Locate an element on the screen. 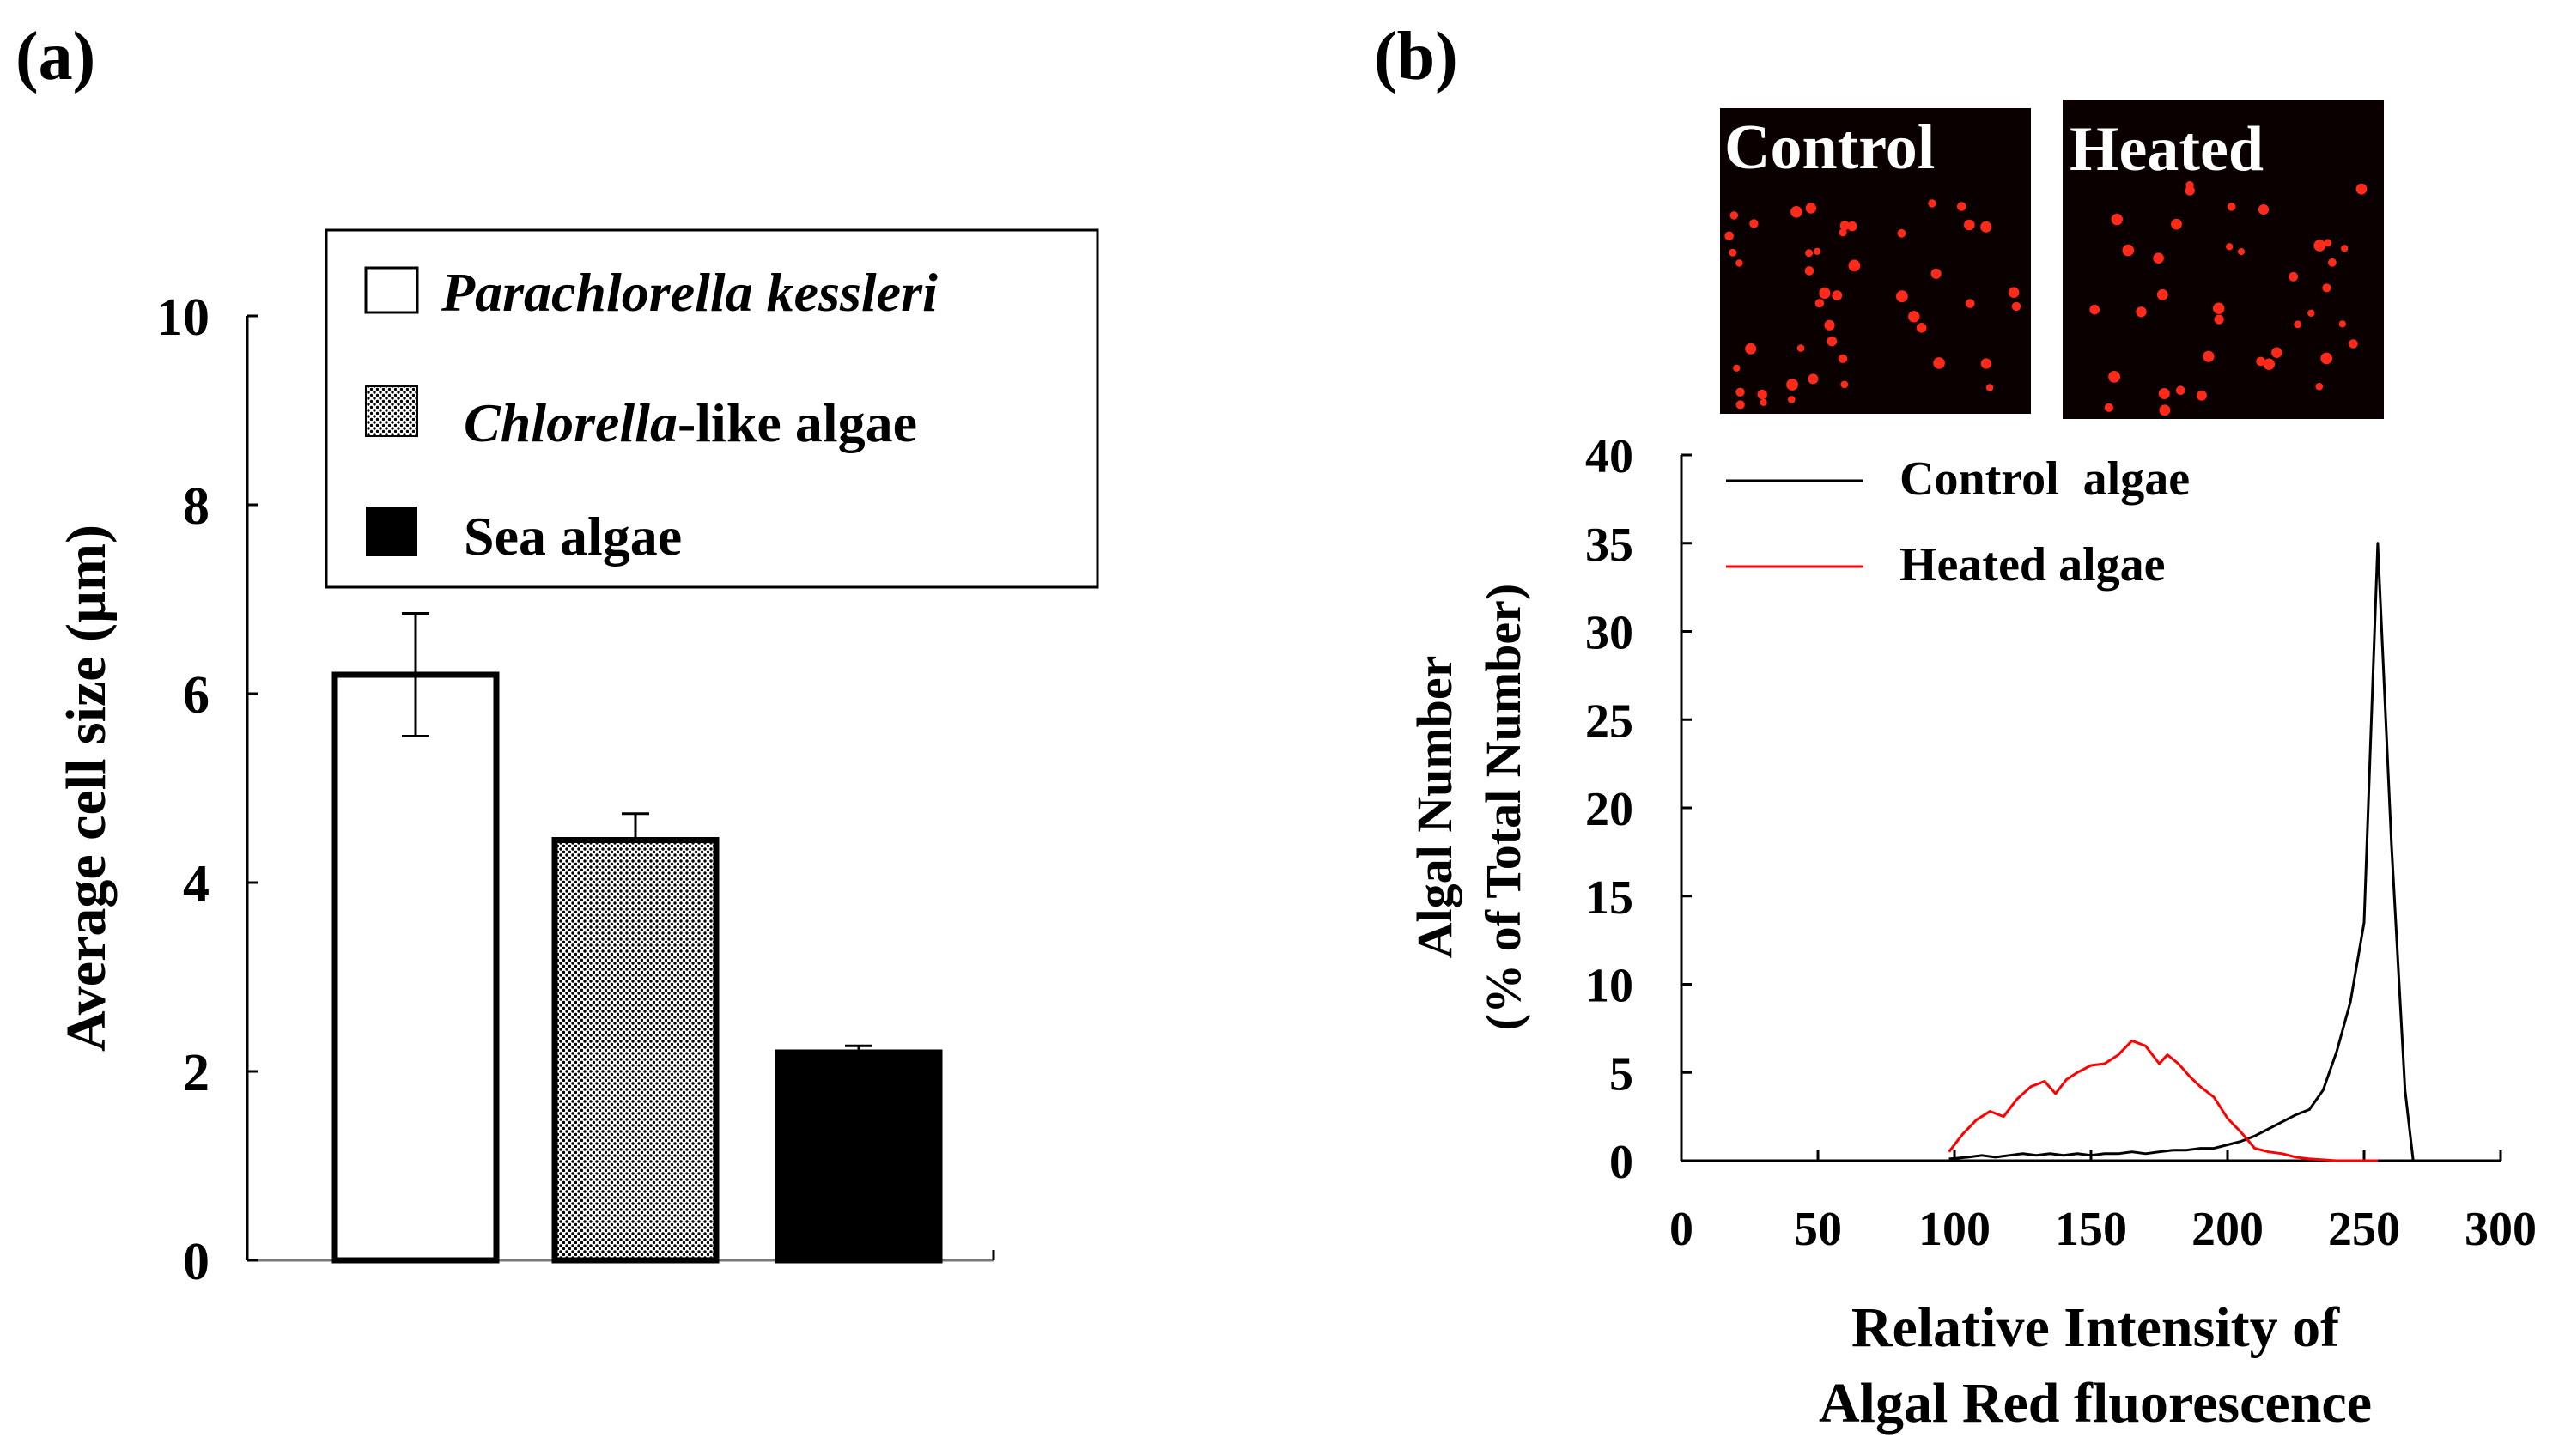 This screenshot has width=2559, height=1456. b-legend-label-heated: Heated algae is located at coordinates (2032, 565).